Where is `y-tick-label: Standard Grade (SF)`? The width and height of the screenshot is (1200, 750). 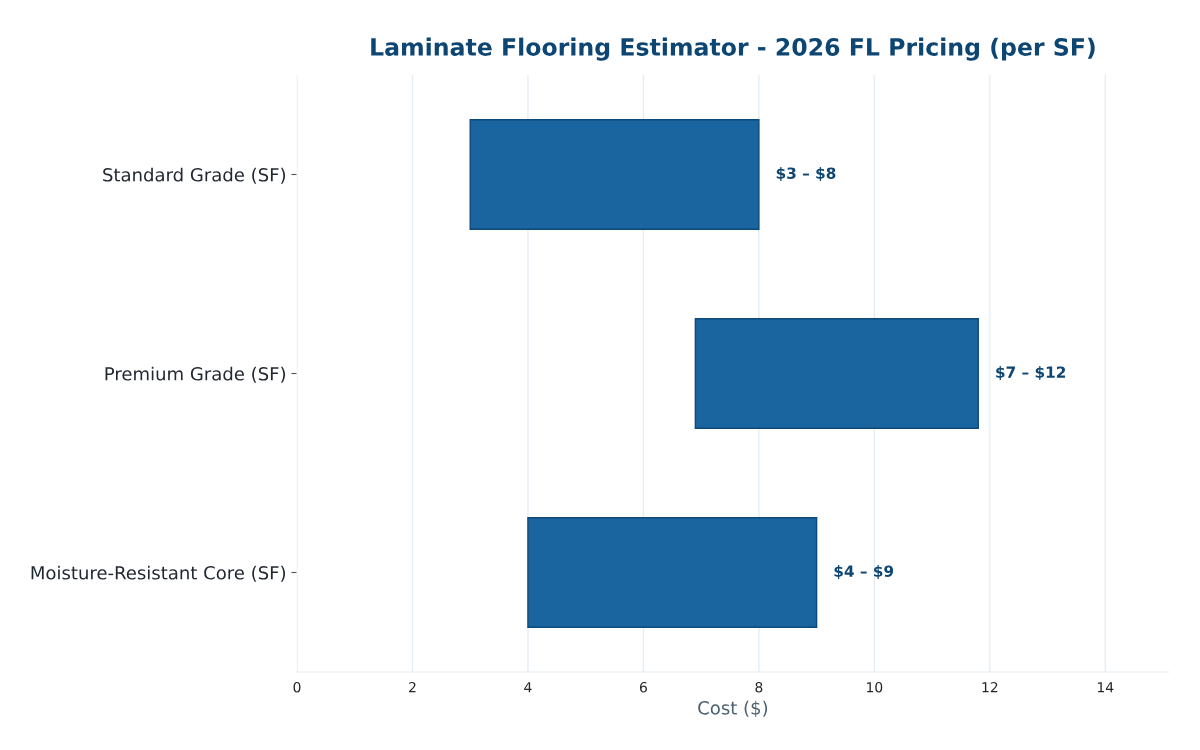 y-tick-label: Standard Grade (SF) is located at coordinates (194, 175).